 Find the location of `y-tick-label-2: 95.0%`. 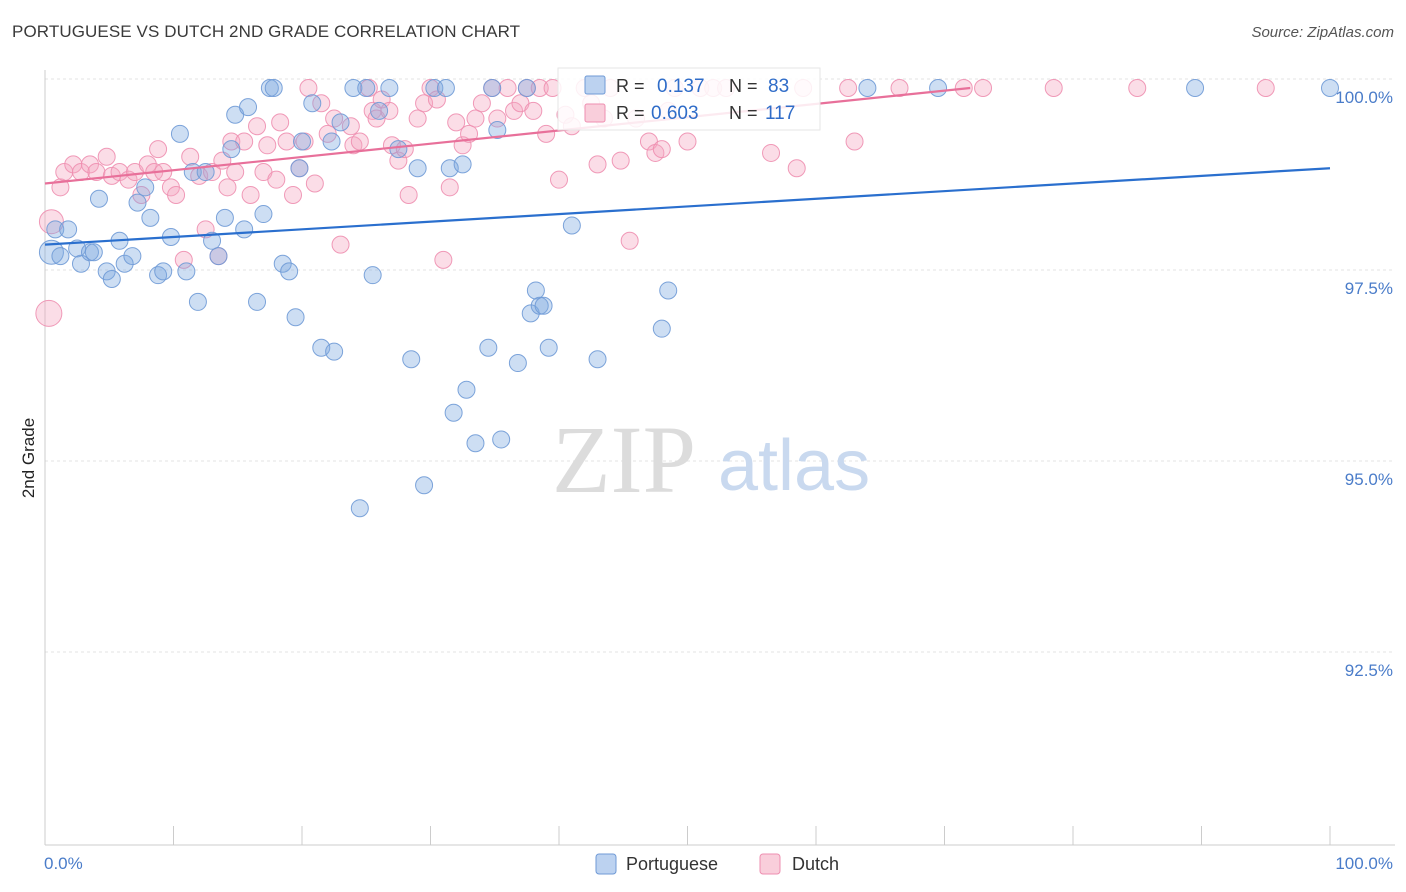

y-tick-label-2: 95.0% is located at coordinates (1369, 479).